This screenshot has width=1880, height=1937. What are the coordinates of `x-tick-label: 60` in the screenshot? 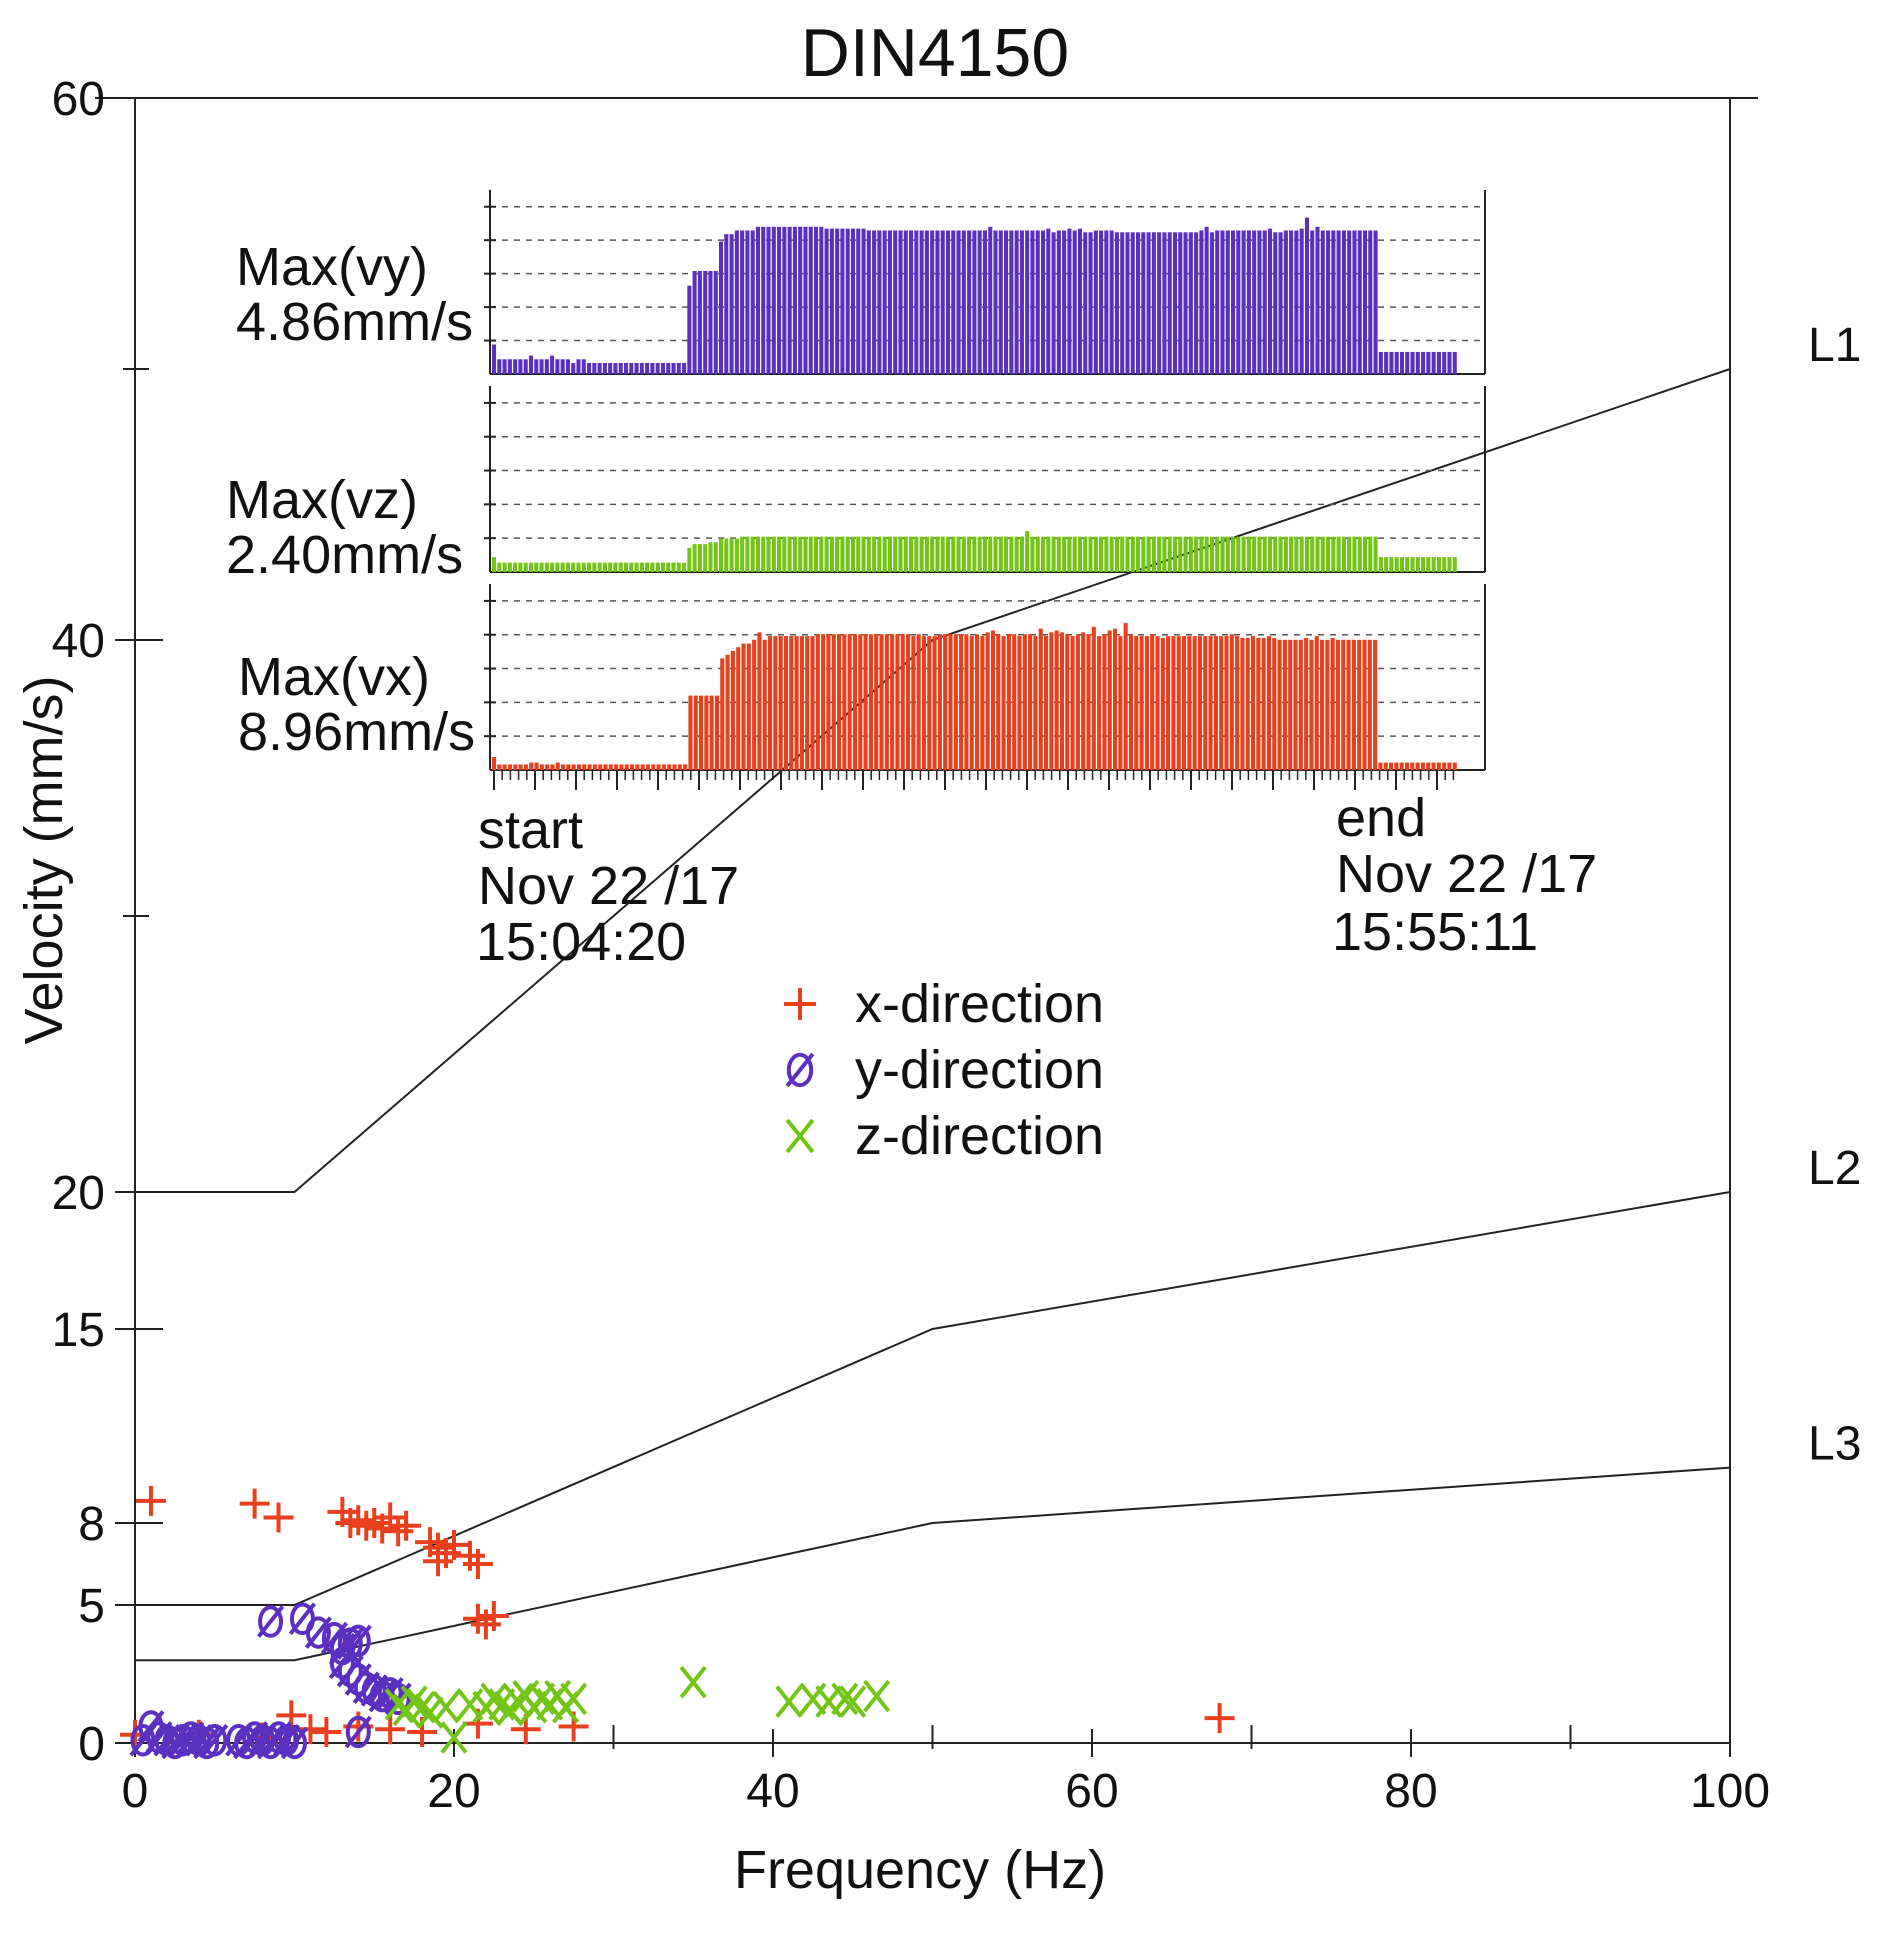 It's located at (1091, 1791).